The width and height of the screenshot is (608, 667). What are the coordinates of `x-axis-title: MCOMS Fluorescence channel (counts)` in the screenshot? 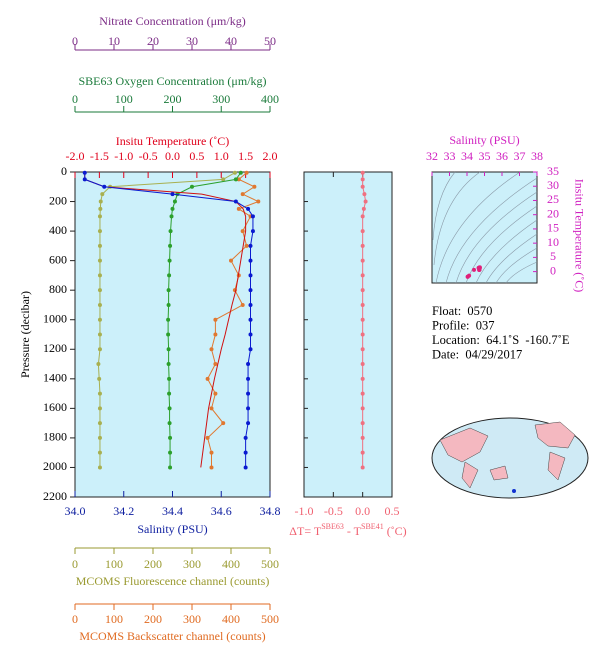 It's located at (173, 581).